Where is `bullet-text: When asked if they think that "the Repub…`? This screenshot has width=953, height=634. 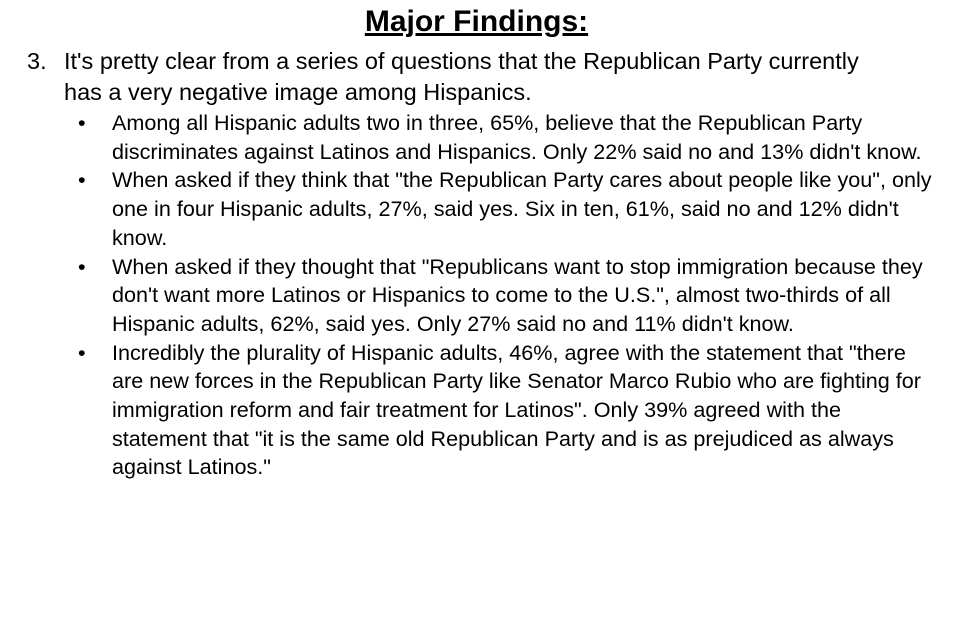 bullet-text: When asked if they think that "the Repub… is located at coordinates (522, 208).